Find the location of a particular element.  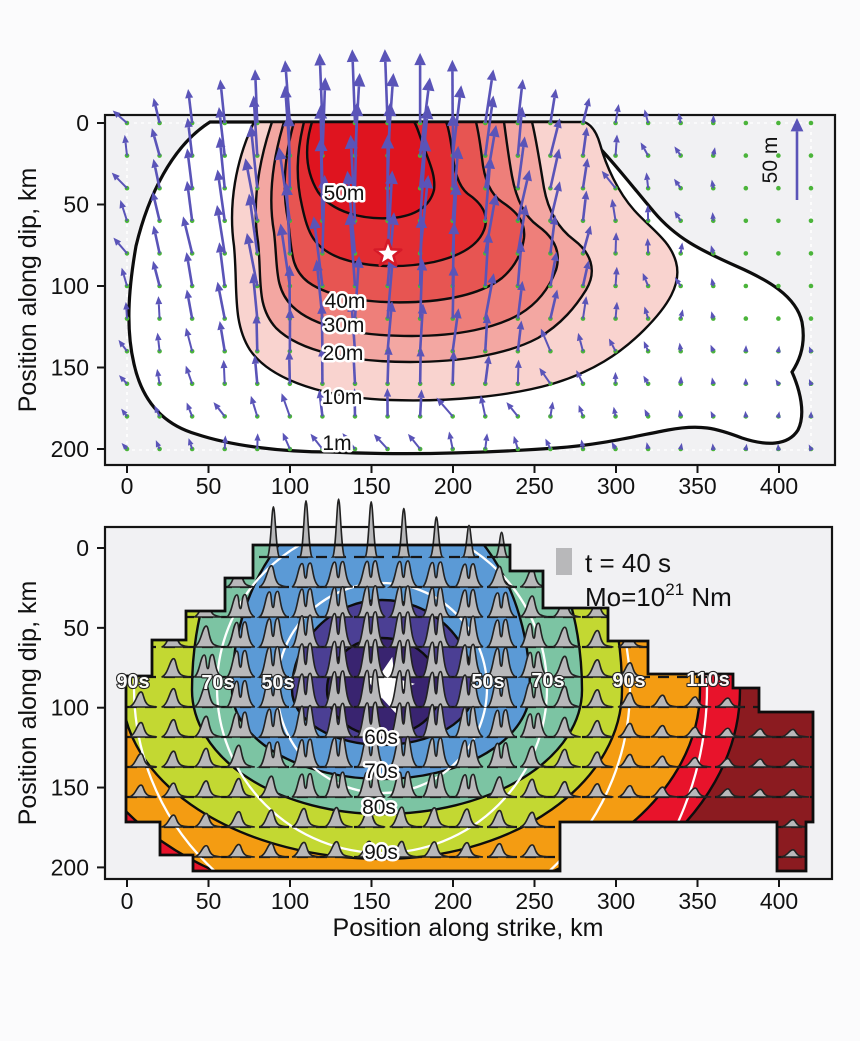

x-tick-label: 350 is located at coordinates (697, 486).